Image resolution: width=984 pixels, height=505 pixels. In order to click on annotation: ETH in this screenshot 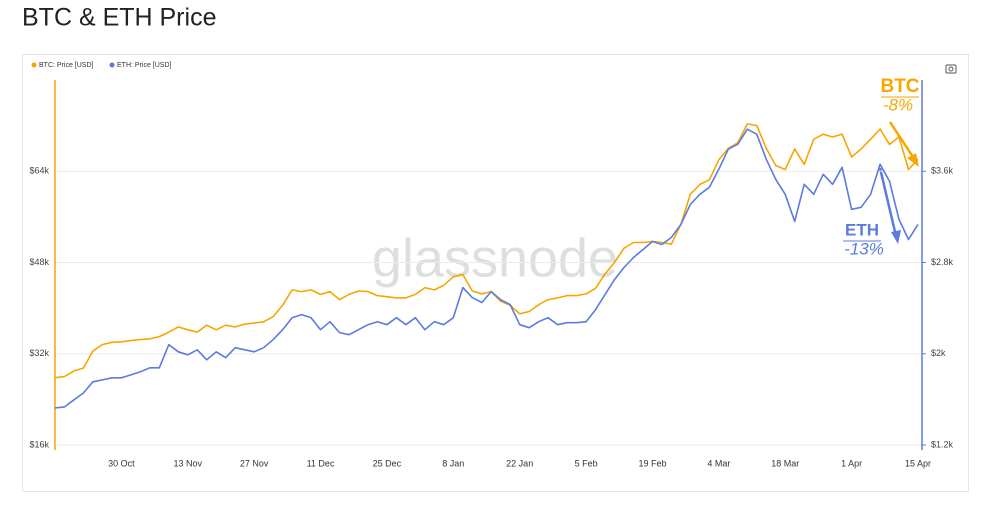, I will do `click(862, 229)`.